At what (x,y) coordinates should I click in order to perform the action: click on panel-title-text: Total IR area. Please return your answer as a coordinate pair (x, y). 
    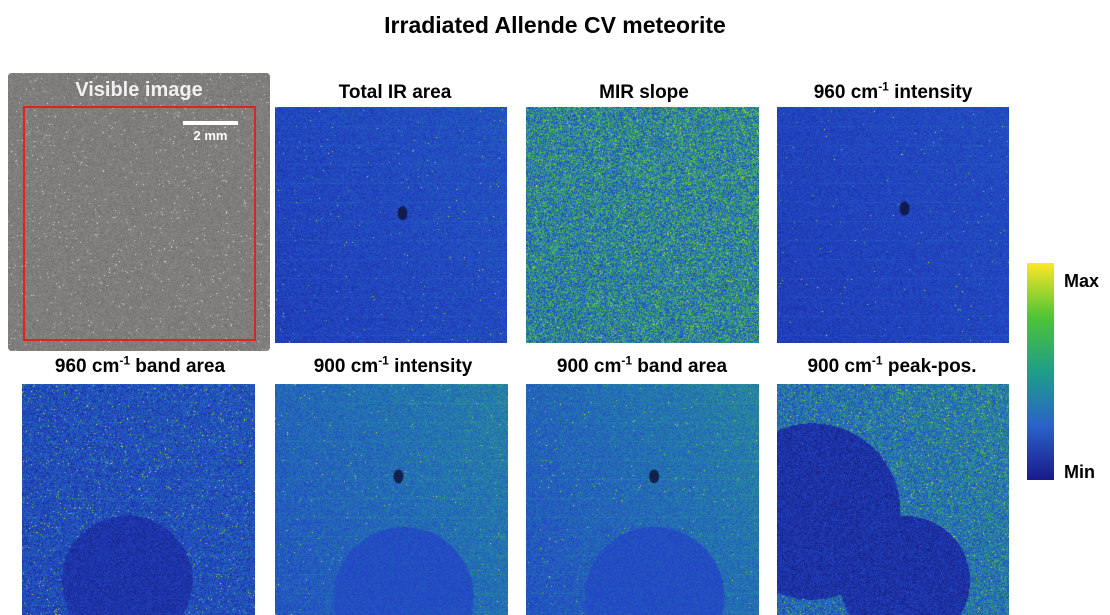
    Looking at the image, I should click on (395, 92).